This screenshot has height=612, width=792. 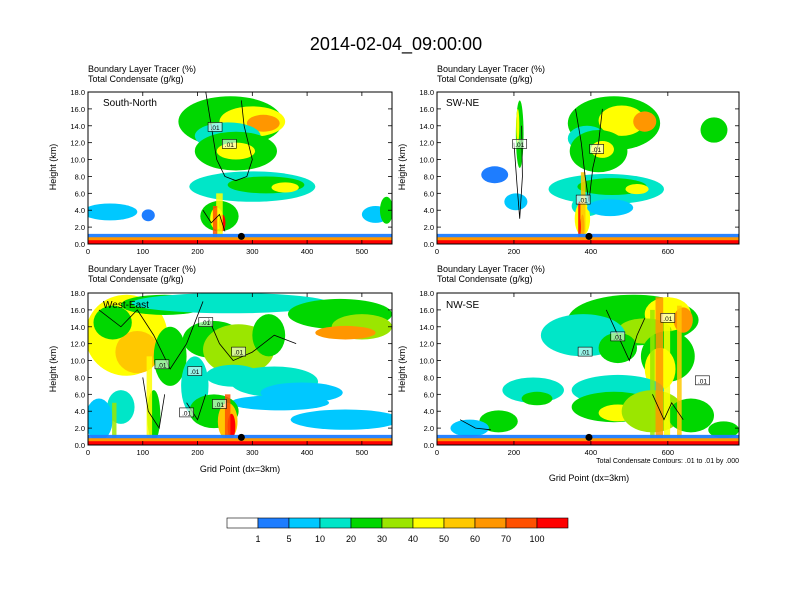 I want to click on x-ticks-nw-se: 0 200 400 600, so click(x=554, y=375).